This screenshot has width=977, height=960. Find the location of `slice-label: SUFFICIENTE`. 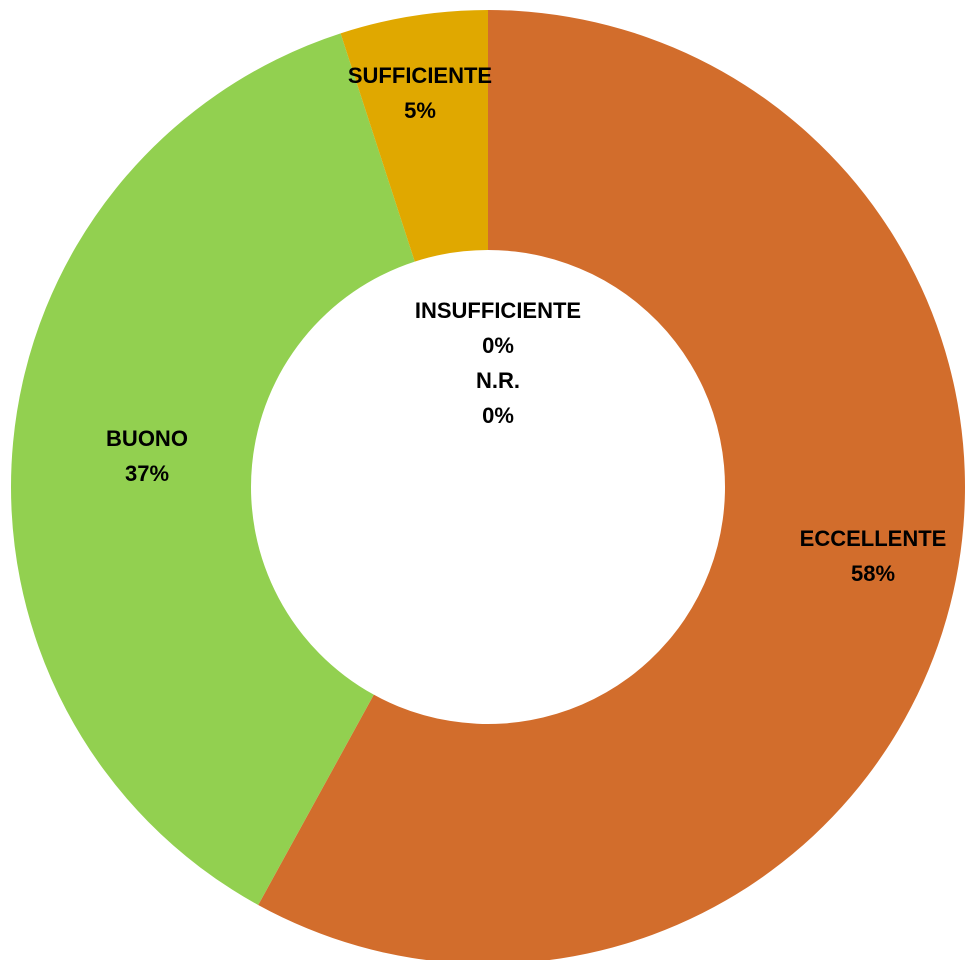

slice-label: SUFFICIENTE is located at coordinates (420, 75).